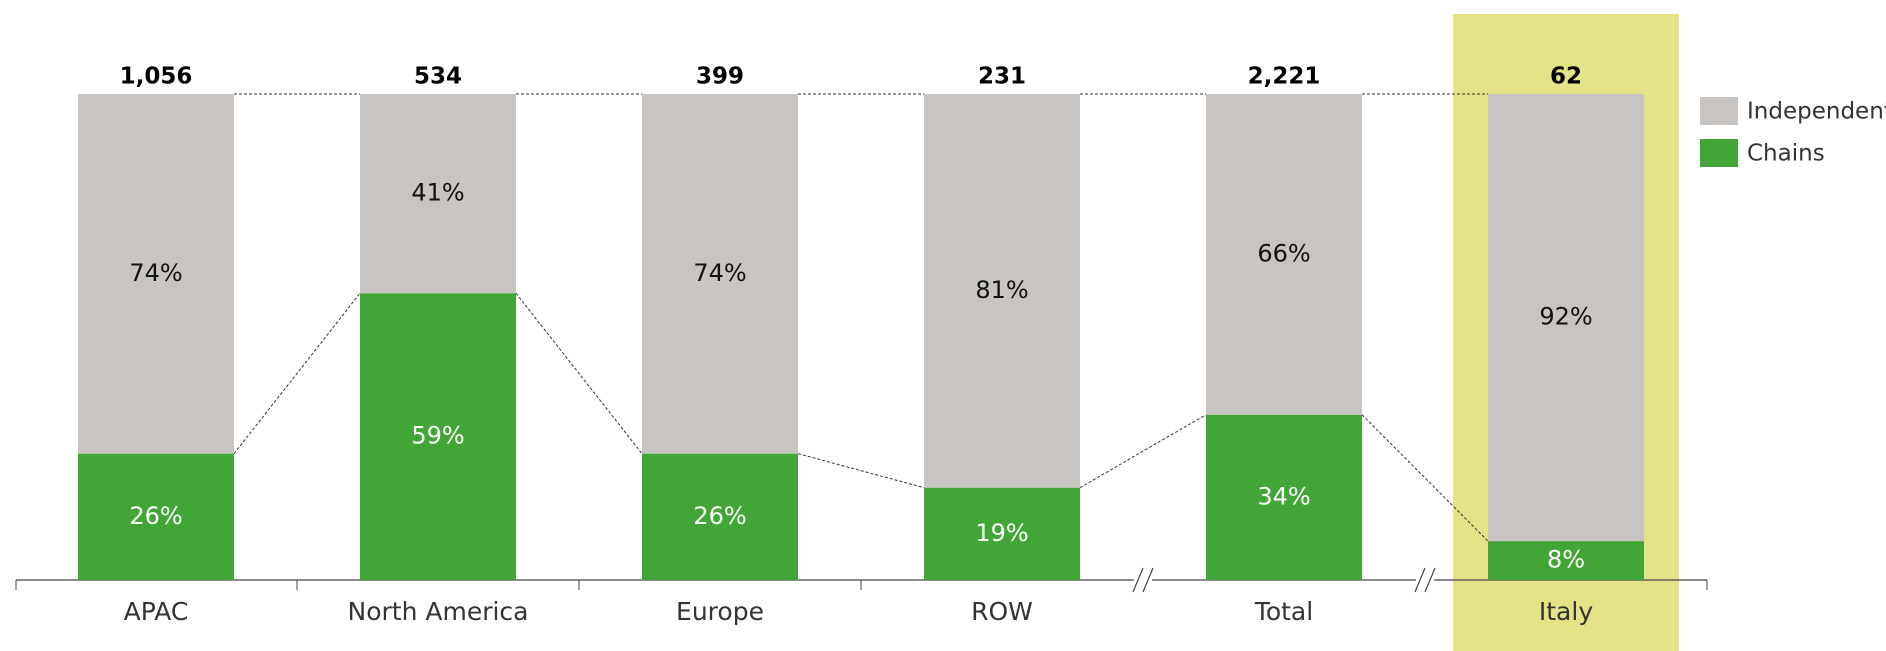  I want to click on x-tick-label: ROW, so click(1002, 611).